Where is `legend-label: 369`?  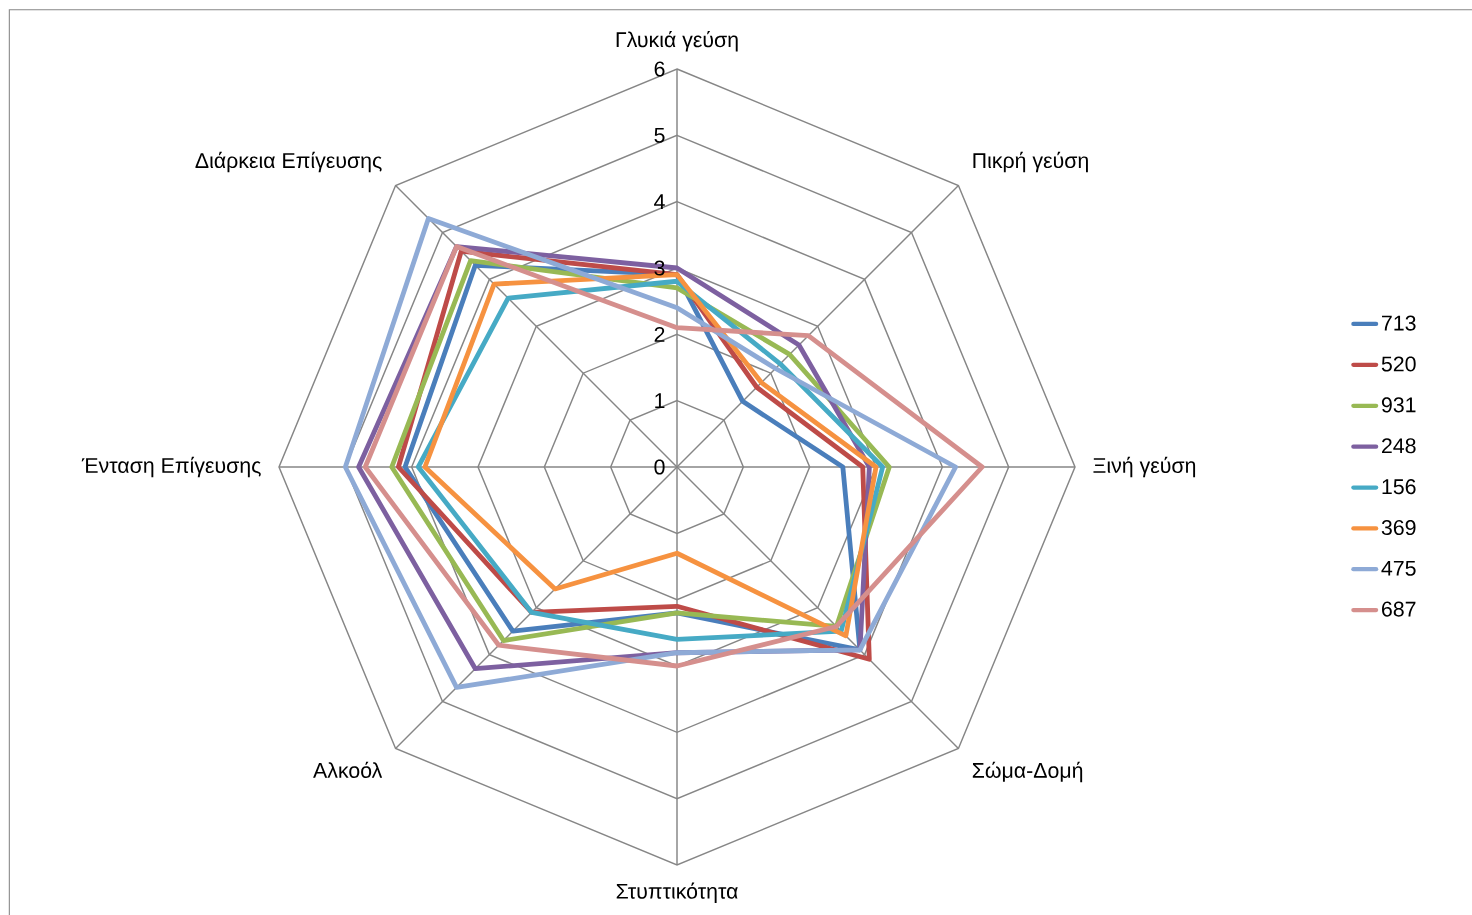 legend-label: 369 is located at coordinates (1398, 528).